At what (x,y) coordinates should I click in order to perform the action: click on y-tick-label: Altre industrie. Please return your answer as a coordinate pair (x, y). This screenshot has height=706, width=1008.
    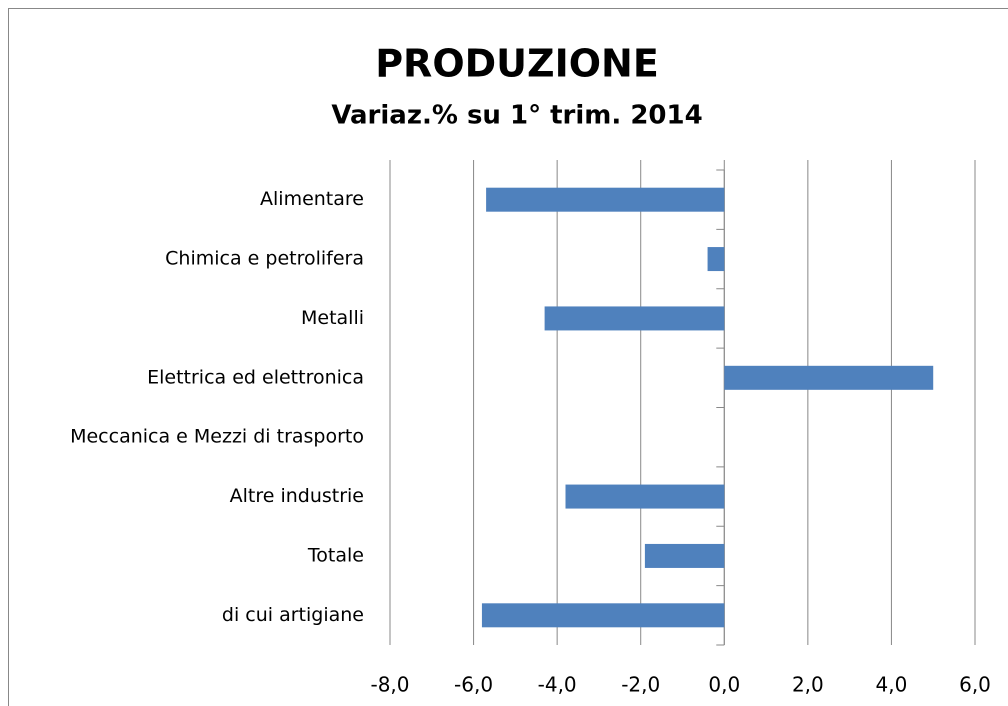
    Looking at the image, I should click on (297, 496).